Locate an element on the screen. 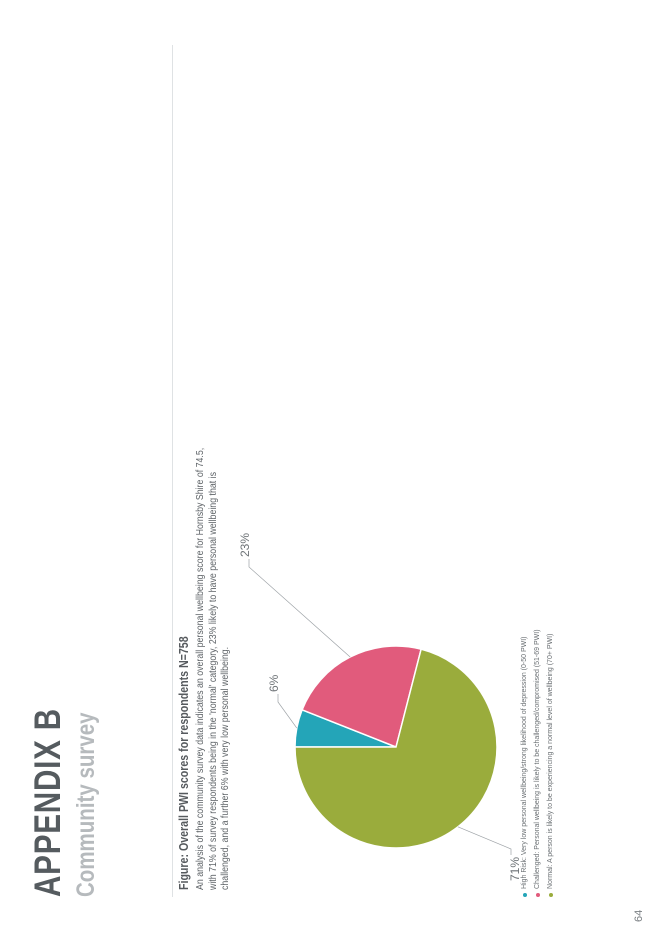 This screenshot has width=666, height=942. data-label-challenged: 23% is located at coordinates (245, 545).